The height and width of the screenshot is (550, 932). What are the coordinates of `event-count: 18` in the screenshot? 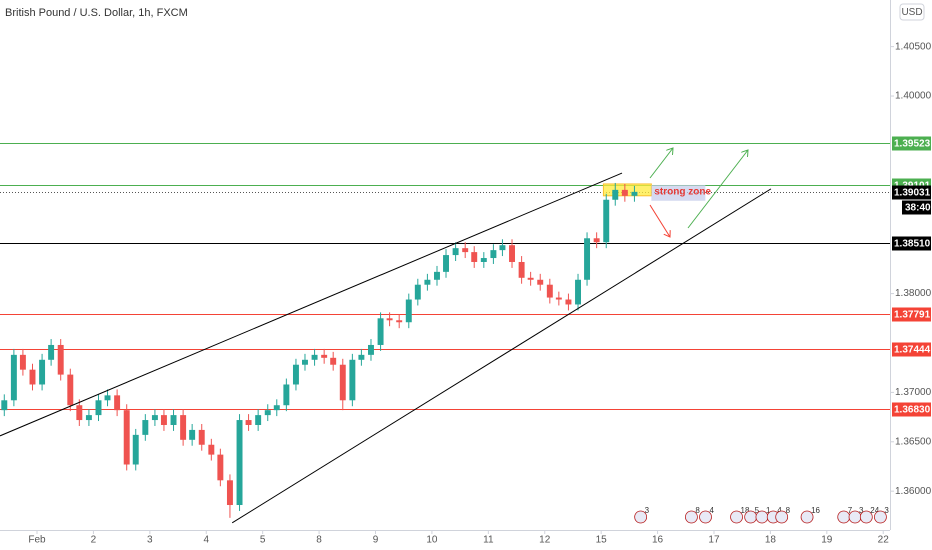 It's located at (745, 510).